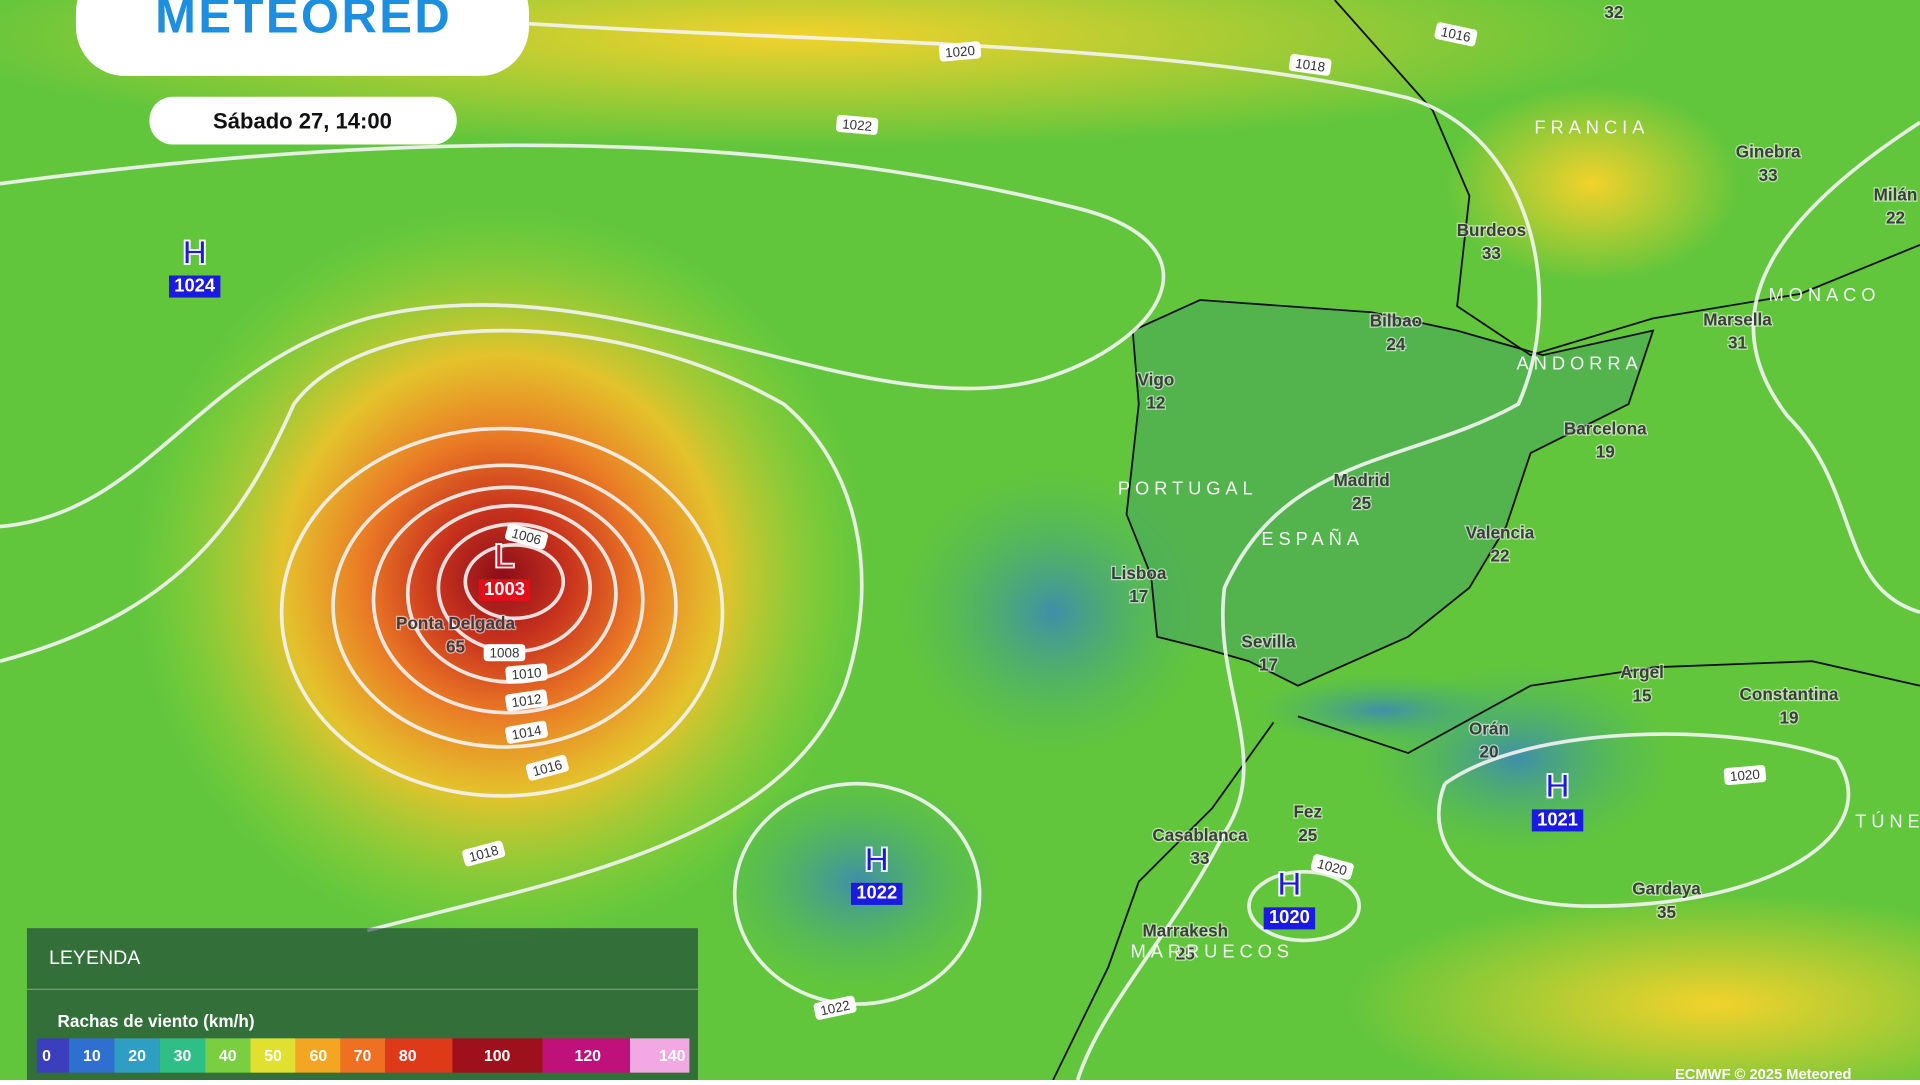 The height and width of the screenshot is (1085, 1920). What do you see at coordinates (1580, 363) in the screenshot?
I see `country-name: ANDORRA` at bounding box center [1580, 363].